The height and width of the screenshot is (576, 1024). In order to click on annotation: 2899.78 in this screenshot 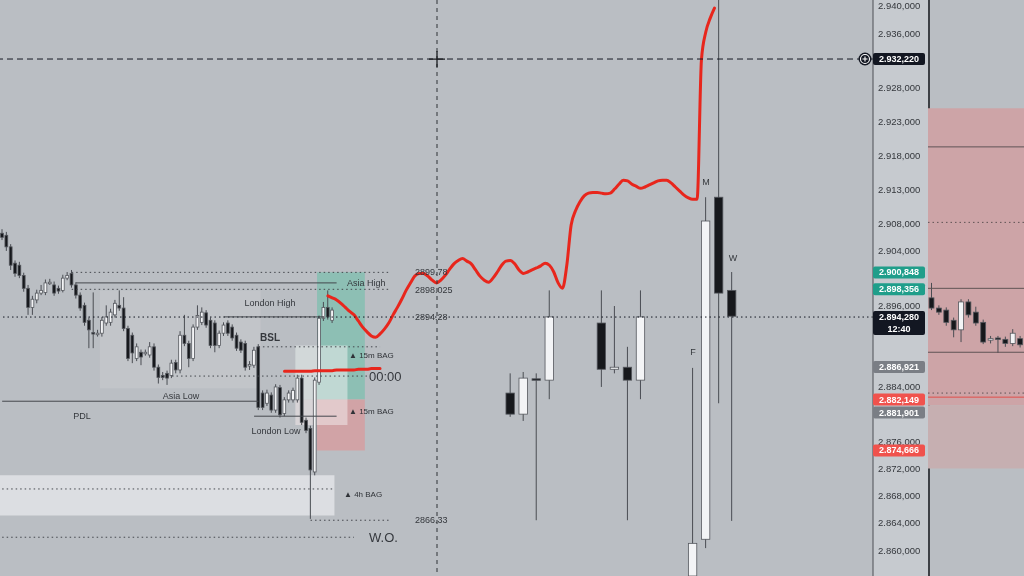, I will do `click(431, 272)`.